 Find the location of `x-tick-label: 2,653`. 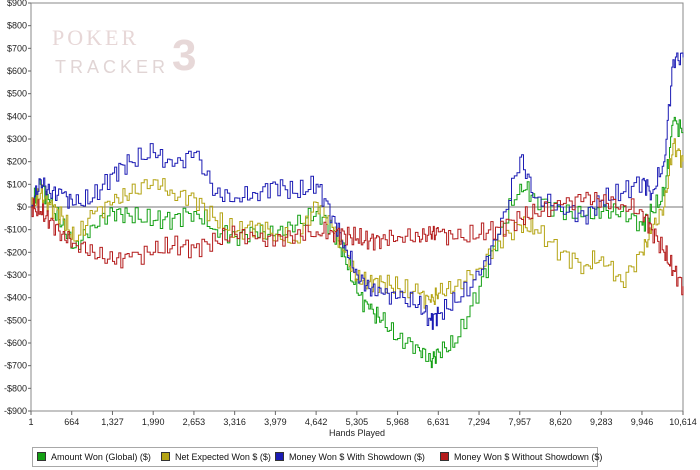

x-tick-label: 2,653 is located at coordinates (194, 422).